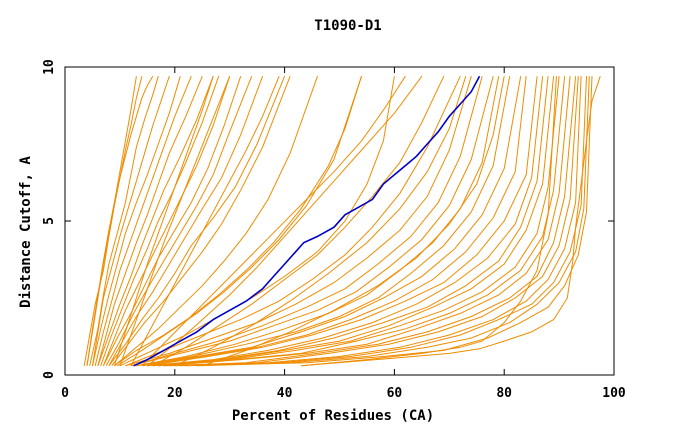 The image size is (680, 440). Describe the element at coordinates (614, 393) in the screenshot. I see `x-tick-label: 100` at that location.